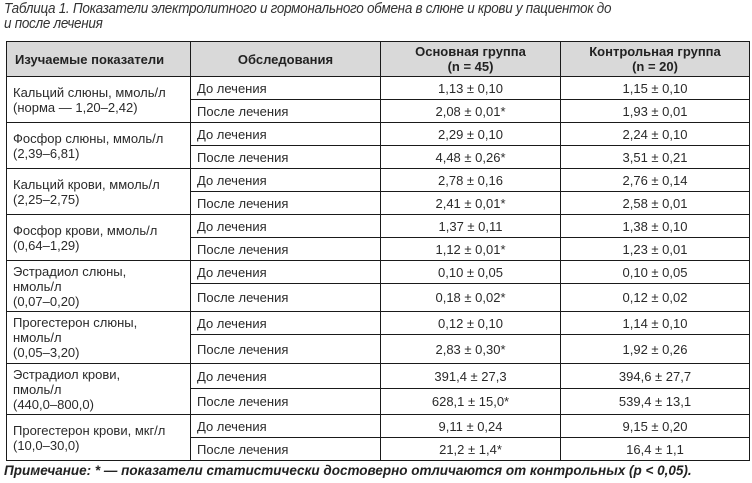  Describe the element at coordinates (470, 66) in the screenshot. I see `header-main-group-n: (n = 45)` at that location.